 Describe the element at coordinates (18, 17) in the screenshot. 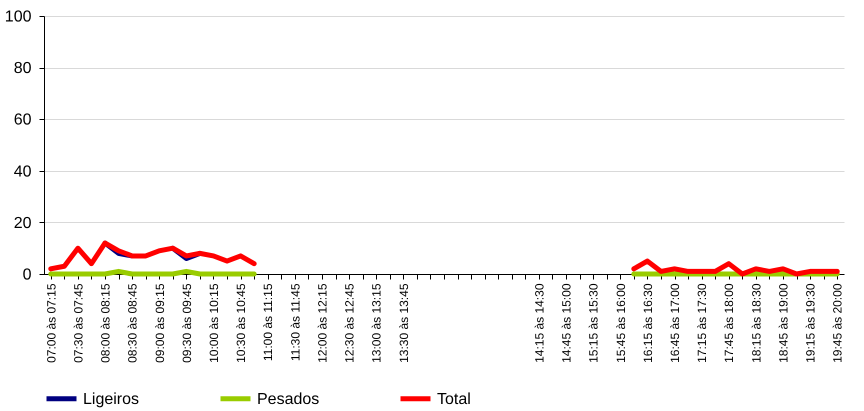

I see `y-tick-label: 100` at that location.